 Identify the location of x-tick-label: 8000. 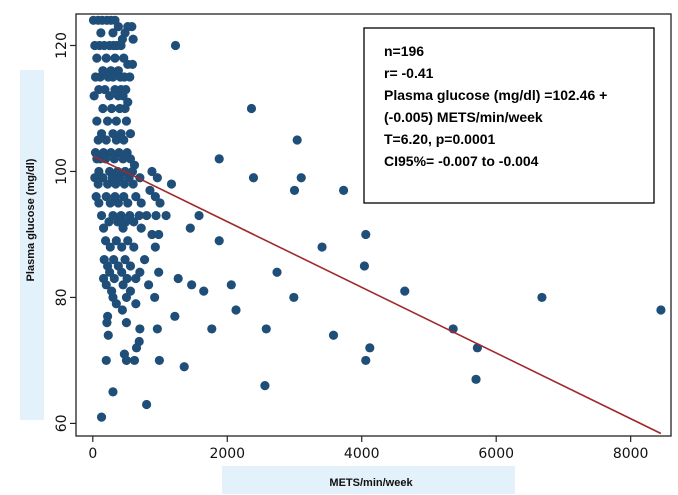
(631, 454).